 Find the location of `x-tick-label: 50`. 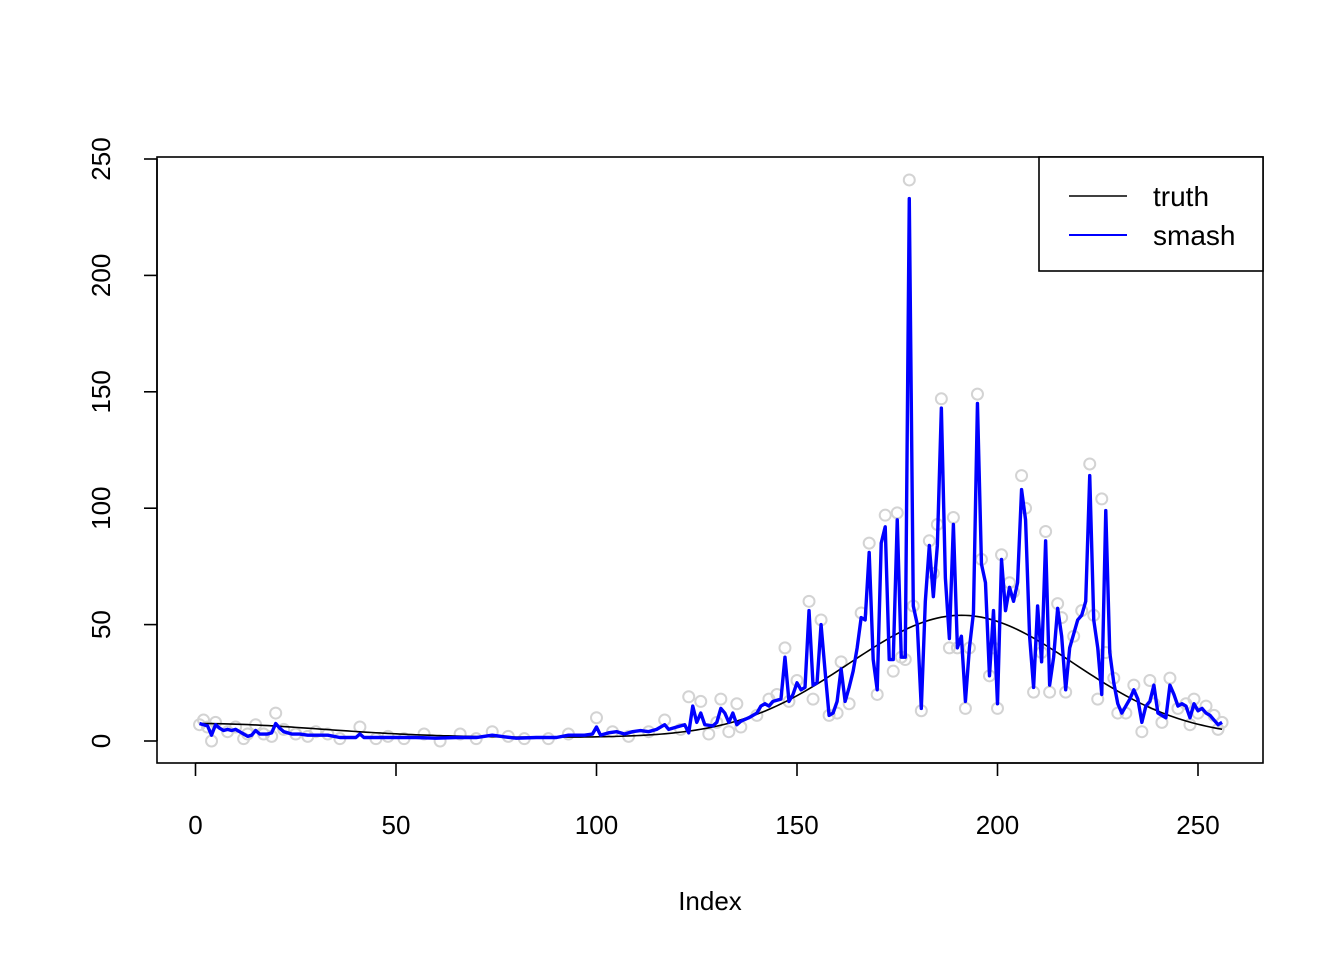

x-tick-label: 50 is located at coordinates (396, 825).